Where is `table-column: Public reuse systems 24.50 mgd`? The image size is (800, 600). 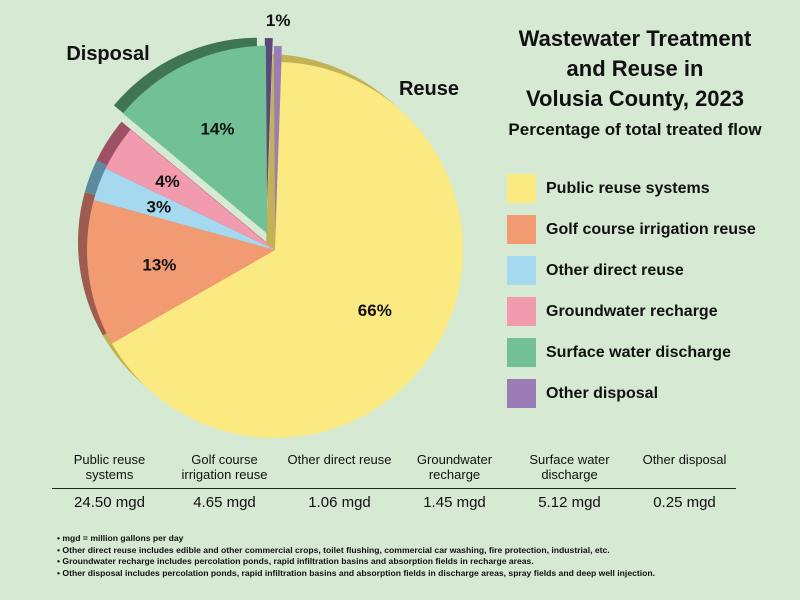
table-column: Public reuse systems 24.50 mgd is located at coordinates (109, 482).